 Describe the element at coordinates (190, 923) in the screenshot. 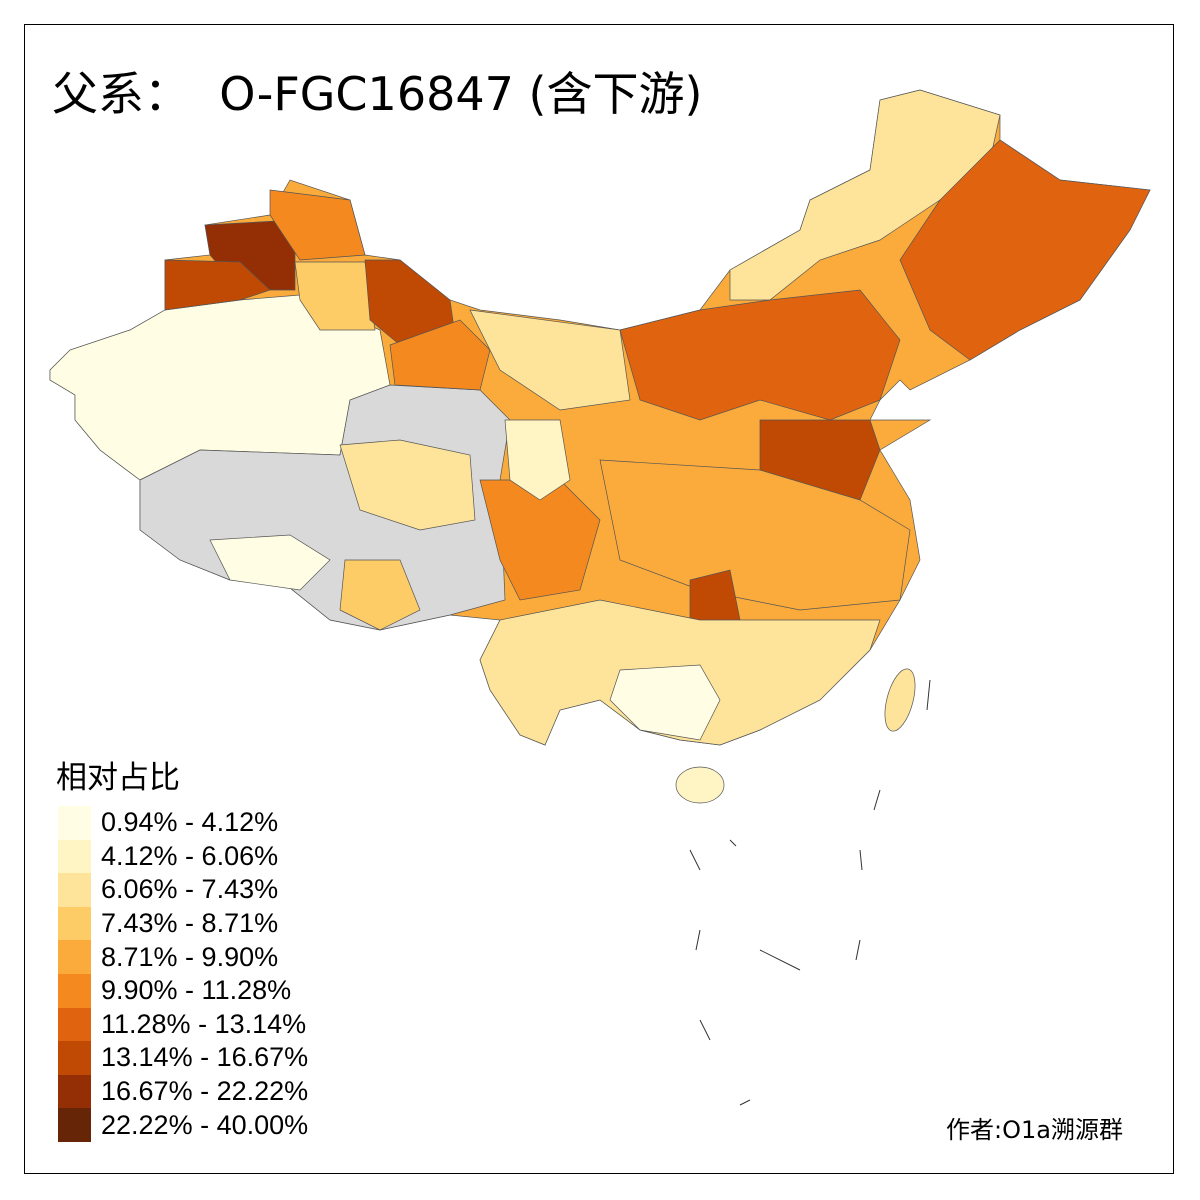

I see `legend-label: 7.43% - 8.71%` at that location.